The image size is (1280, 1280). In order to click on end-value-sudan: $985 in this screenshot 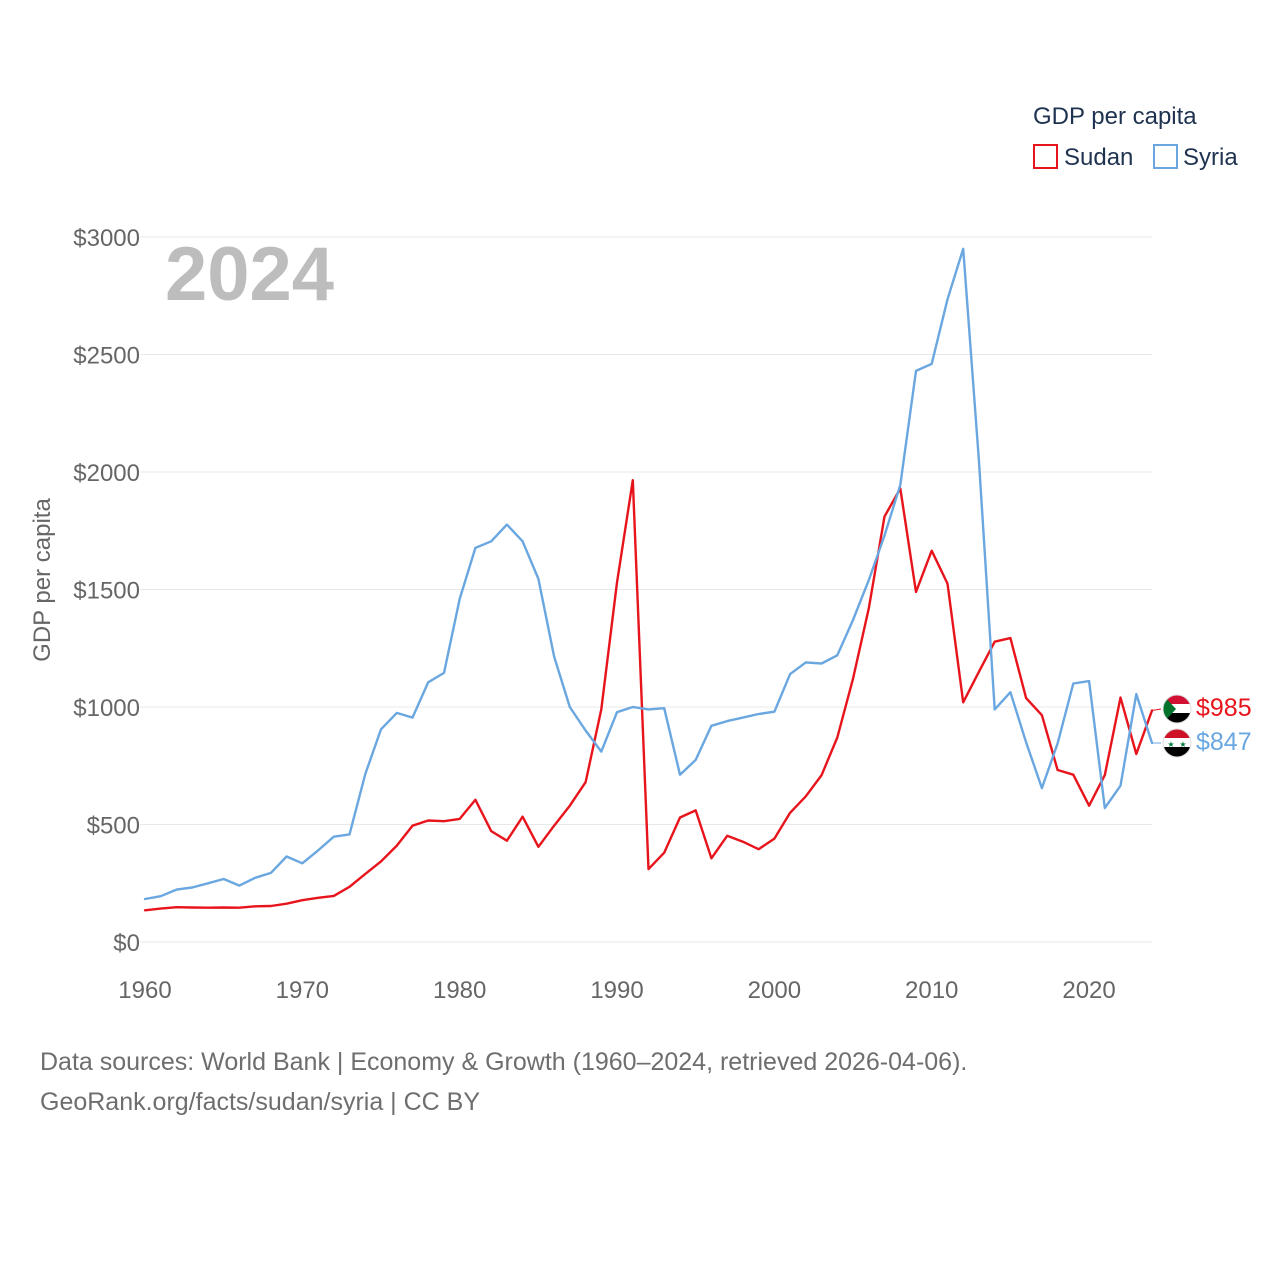, I will do `click(1224, 708)`.